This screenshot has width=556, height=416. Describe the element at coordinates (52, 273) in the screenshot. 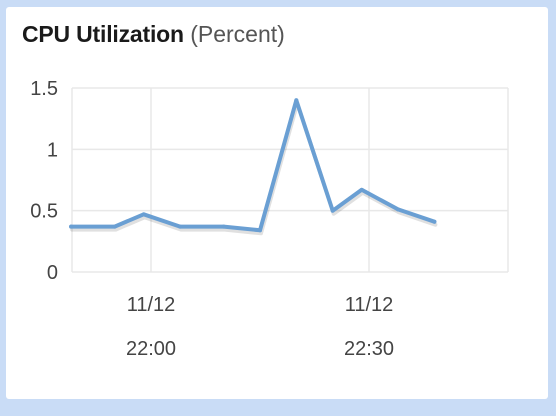

I see `y-tick-label: 0` at that location.